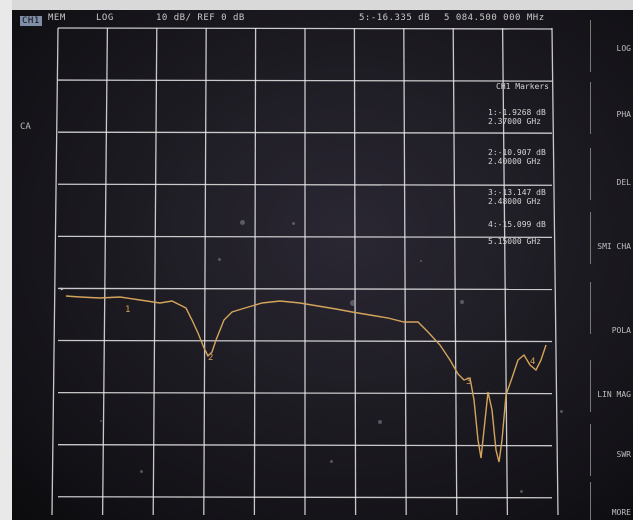  What do you see at coordinates (316, 5) in the screenshot?
I see `top-bezel` at bounding box center [316, 5].